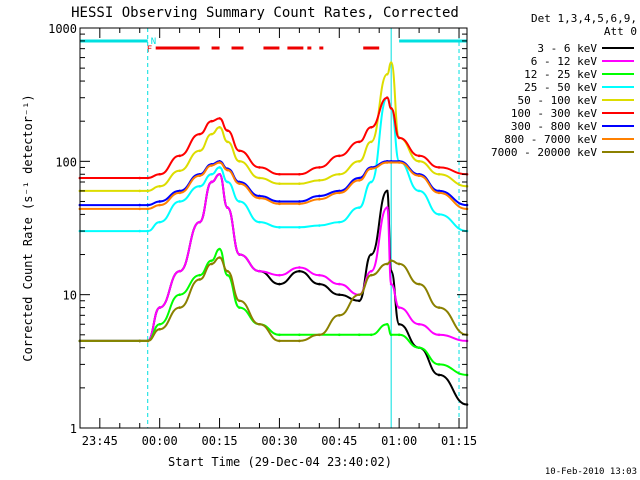  Describe the element at coordinates (153, 42) in the screenshot. I see `observing-bar-label: N` at that location.